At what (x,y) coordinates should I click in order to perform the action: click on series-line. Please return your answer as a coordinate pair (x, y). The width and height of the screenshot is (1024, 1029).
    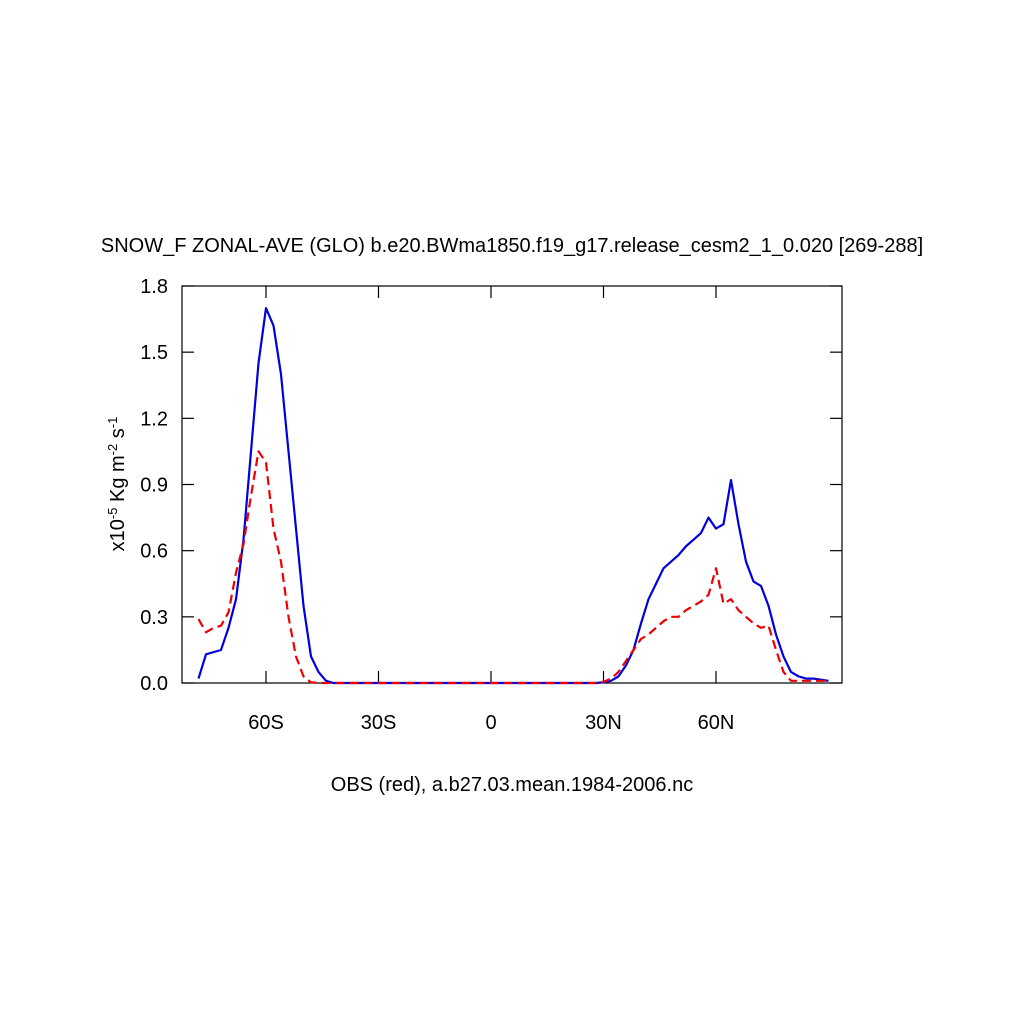
    Looking at the image, I should click on (513, 567).